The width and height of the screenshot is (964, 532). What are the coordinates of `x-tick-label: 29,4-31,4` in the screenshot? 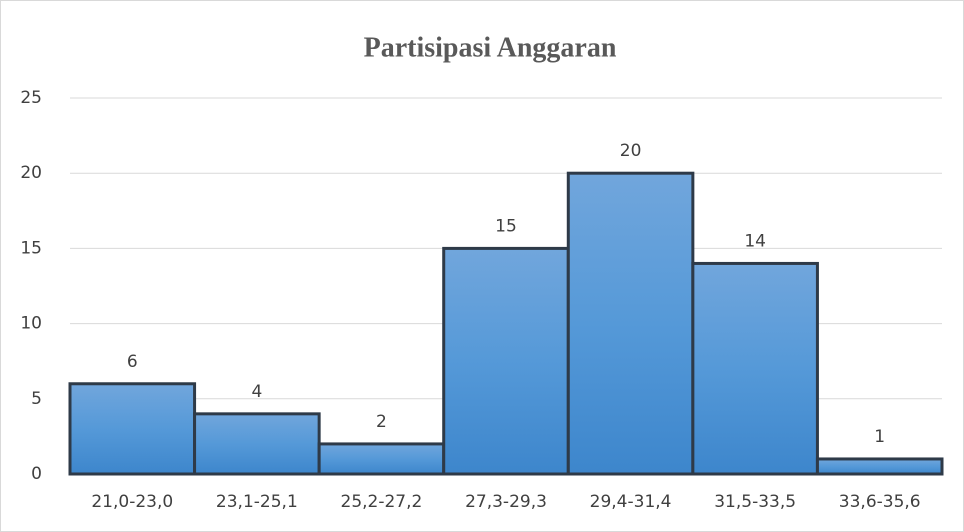 It's located at (631, 502).